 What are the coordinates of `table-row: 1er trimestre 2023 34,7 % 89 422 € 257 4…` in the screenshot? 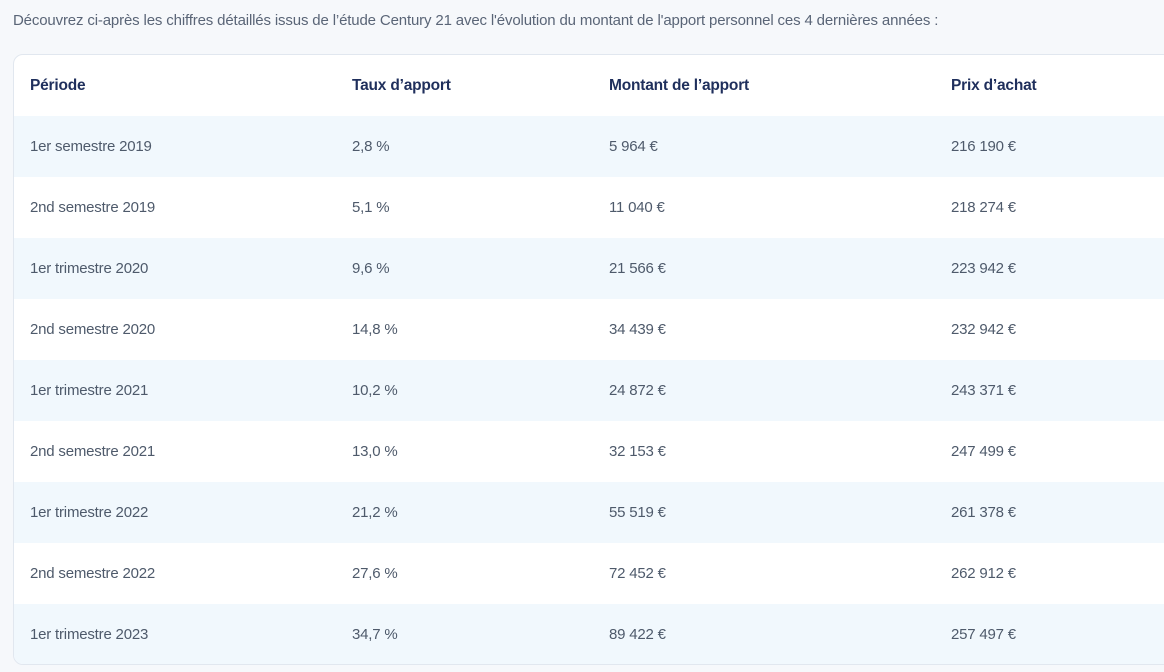 It's located at (589, 634).